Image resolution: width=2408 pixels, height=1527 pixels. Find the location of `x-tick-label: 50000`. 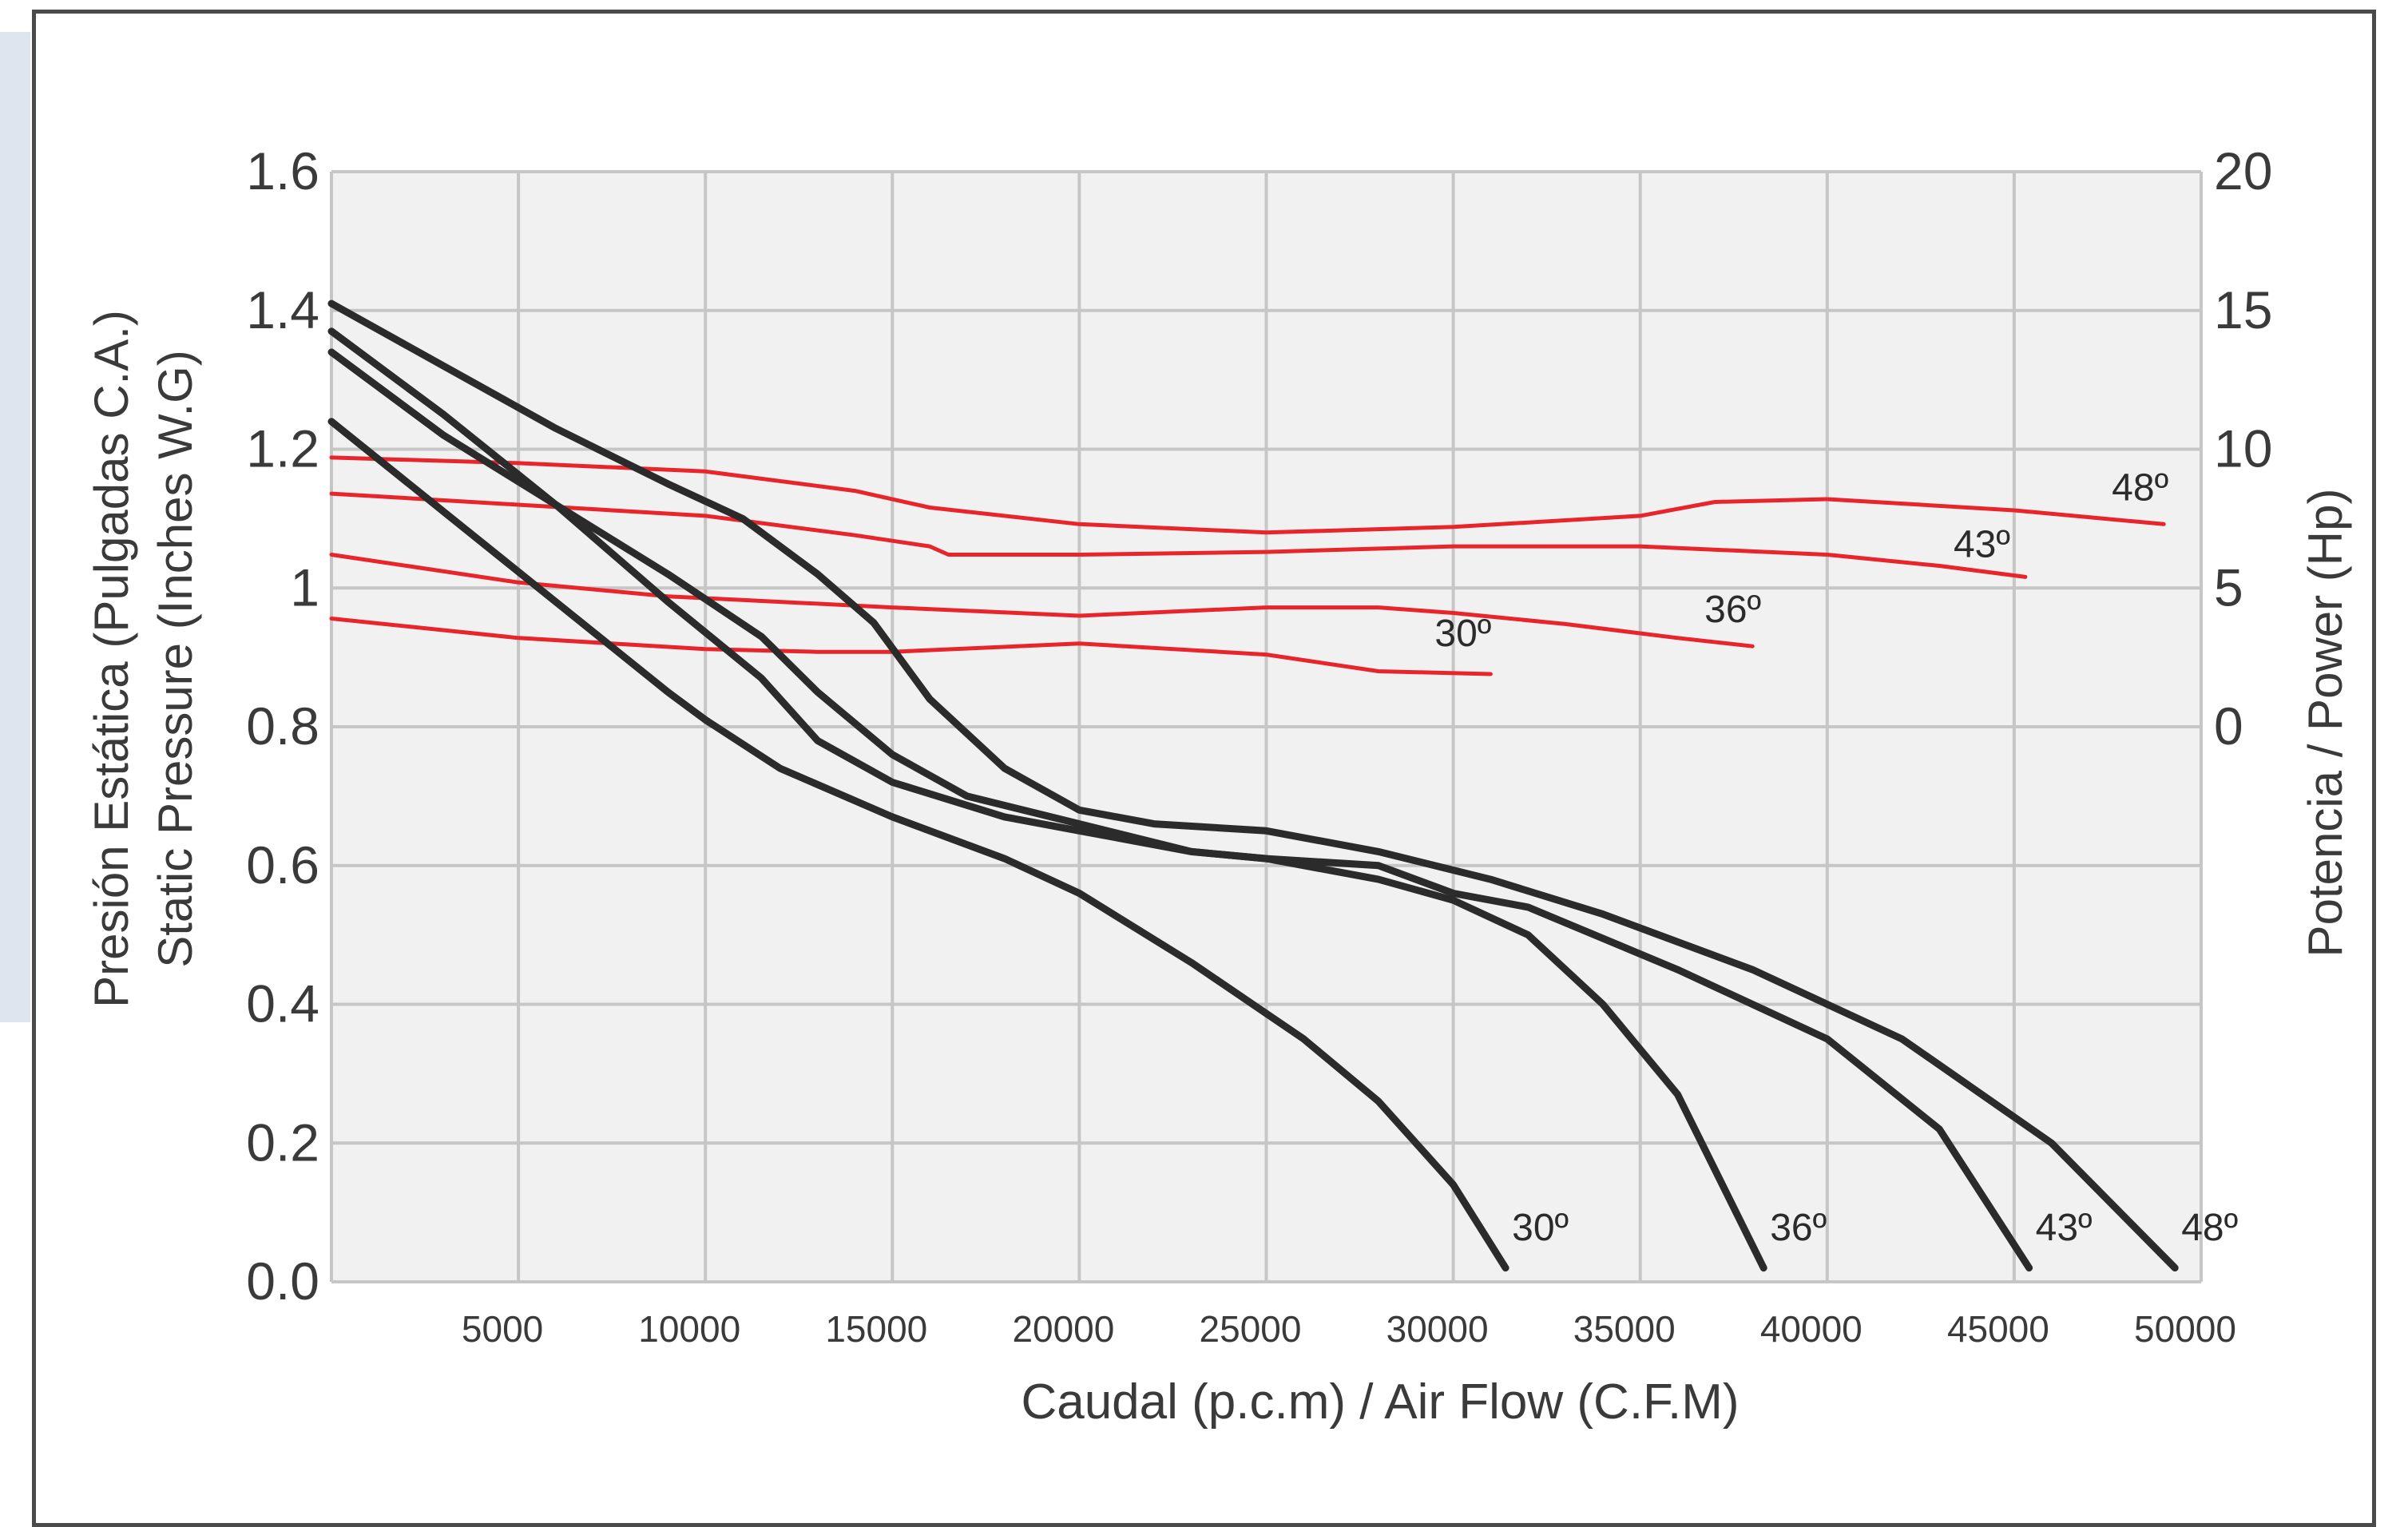

x-tick-label: 50000 is located at coordinates (2185, 1329).